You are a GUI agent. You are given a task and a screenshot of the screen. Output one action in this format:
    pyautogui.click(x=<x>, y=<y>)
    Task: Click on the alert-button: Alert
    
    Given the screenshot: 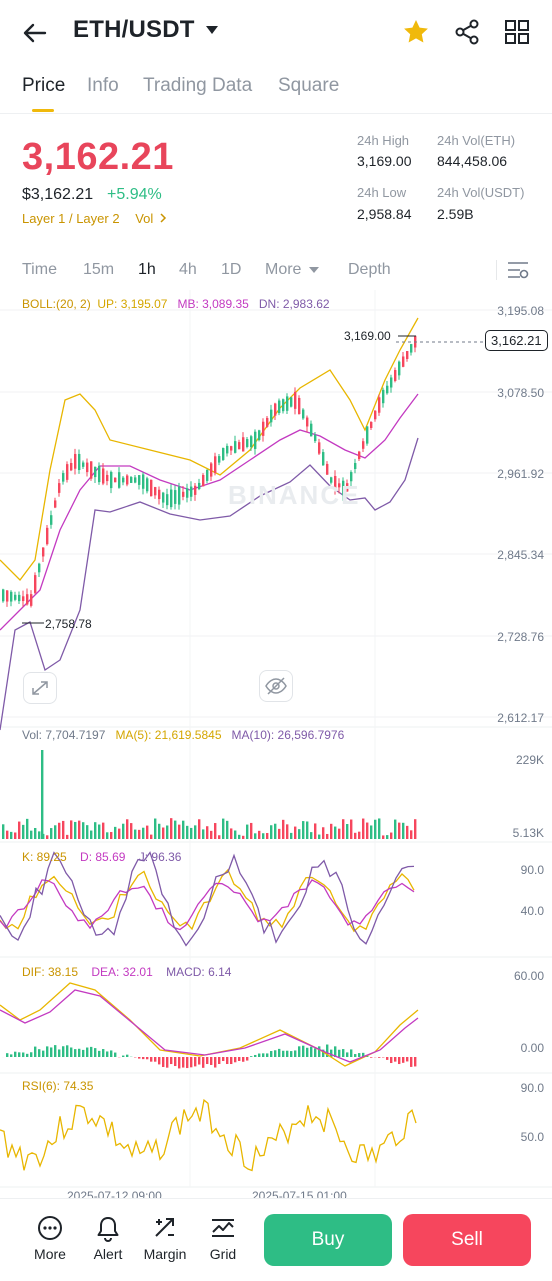 What is the action you would take?
    pyautogui.click(x=108, y=1238)
    